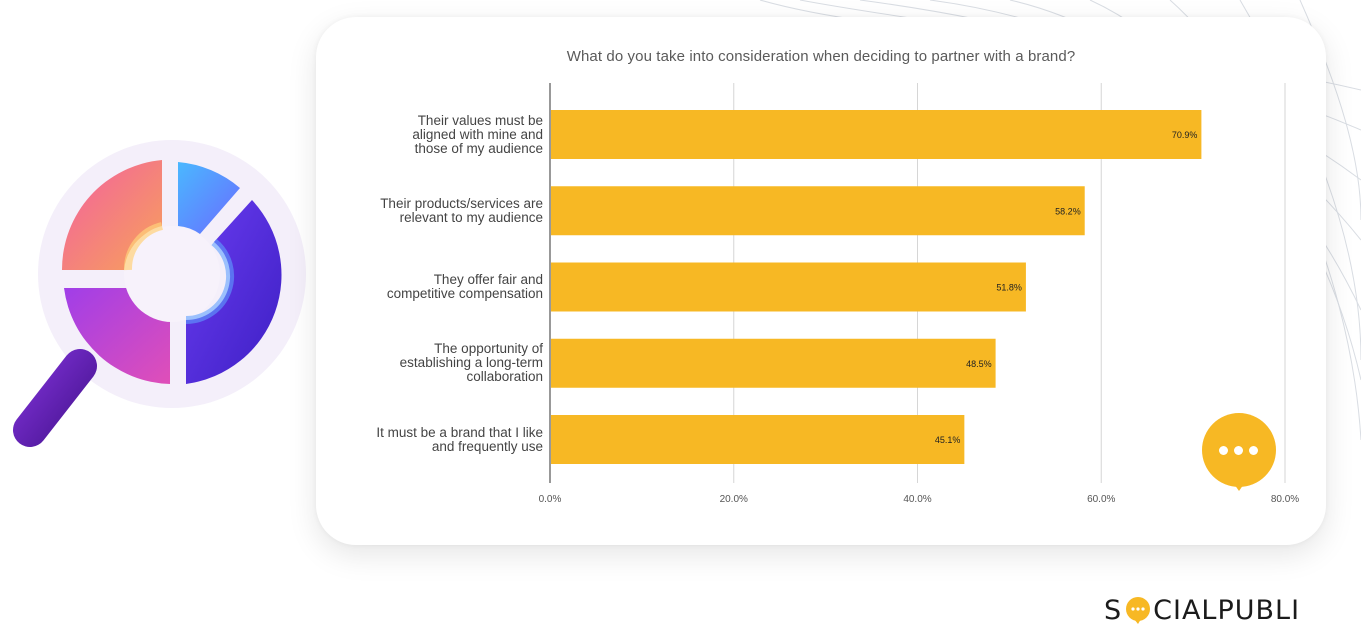  Describe the element at coordinates (734, 499) in the screenshot. I see `x-tick-label: 20.0%` at that location.